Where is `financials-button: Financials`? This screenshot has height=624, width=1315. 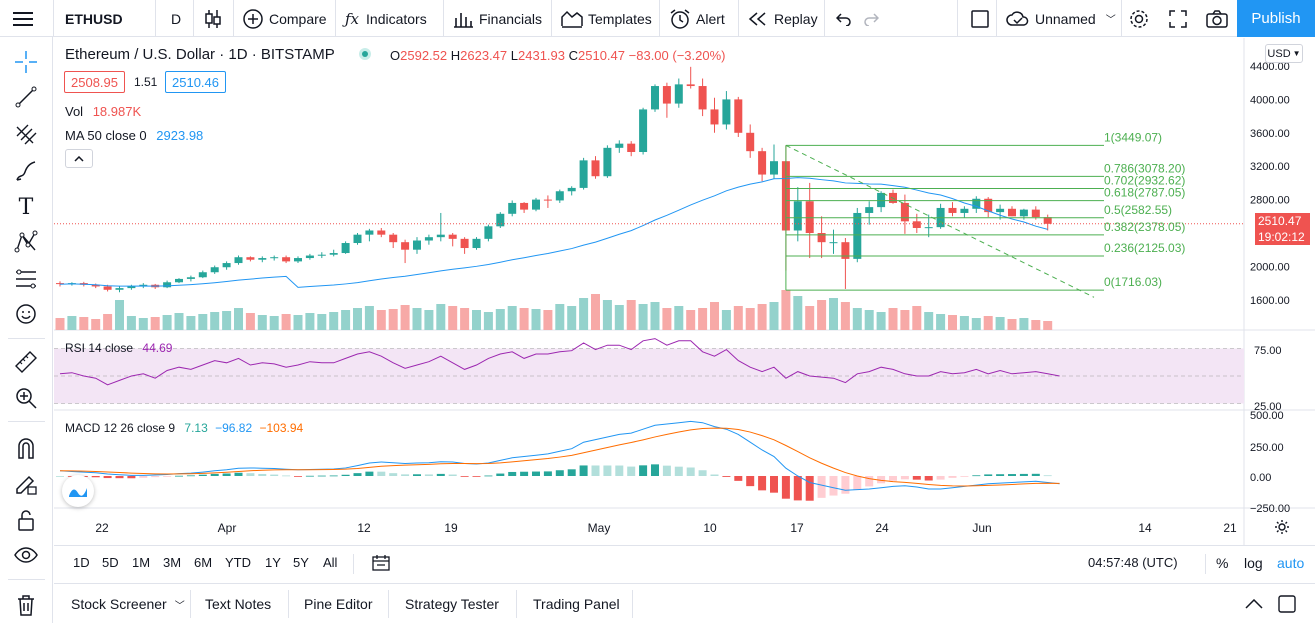 financials-button: Financials is located at coordinates (497, 18).